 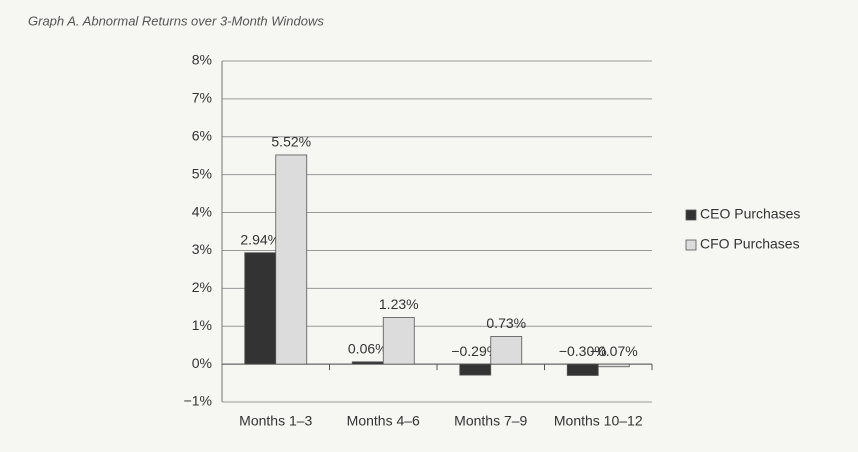 I want to click on value-label: 5.52%, so click(x=291, y=142).